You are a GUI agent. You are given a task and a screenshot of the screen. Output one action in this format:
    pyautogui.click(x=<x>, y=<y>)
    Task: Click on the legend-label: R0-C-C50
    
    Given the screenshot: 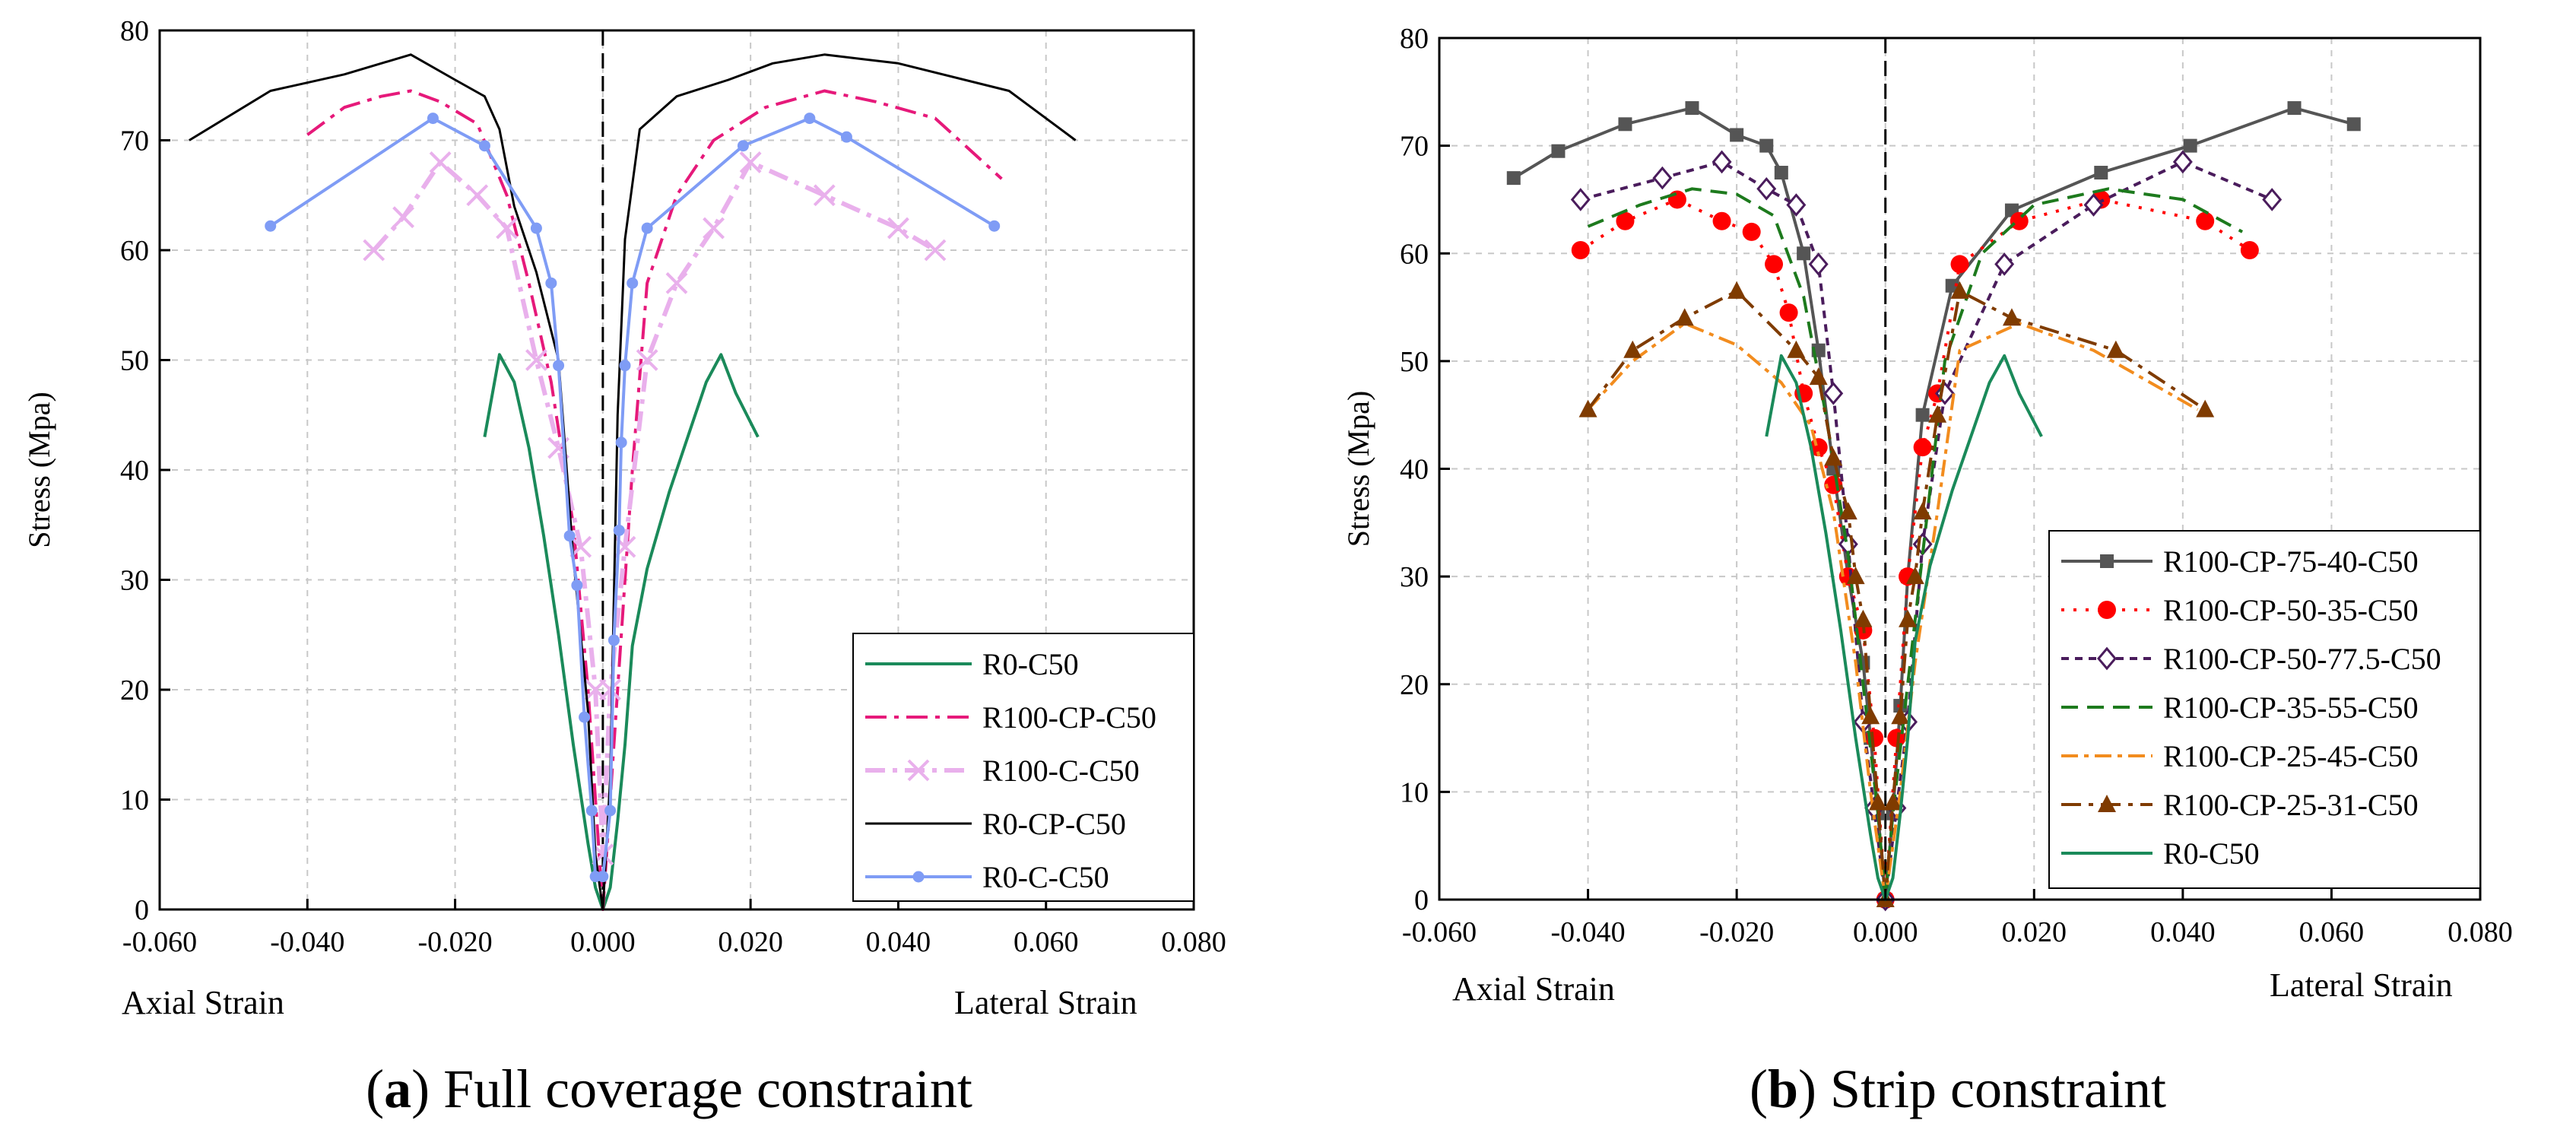 What is the action you would take?
    pyautogui.click(x=1045, y=877)
    